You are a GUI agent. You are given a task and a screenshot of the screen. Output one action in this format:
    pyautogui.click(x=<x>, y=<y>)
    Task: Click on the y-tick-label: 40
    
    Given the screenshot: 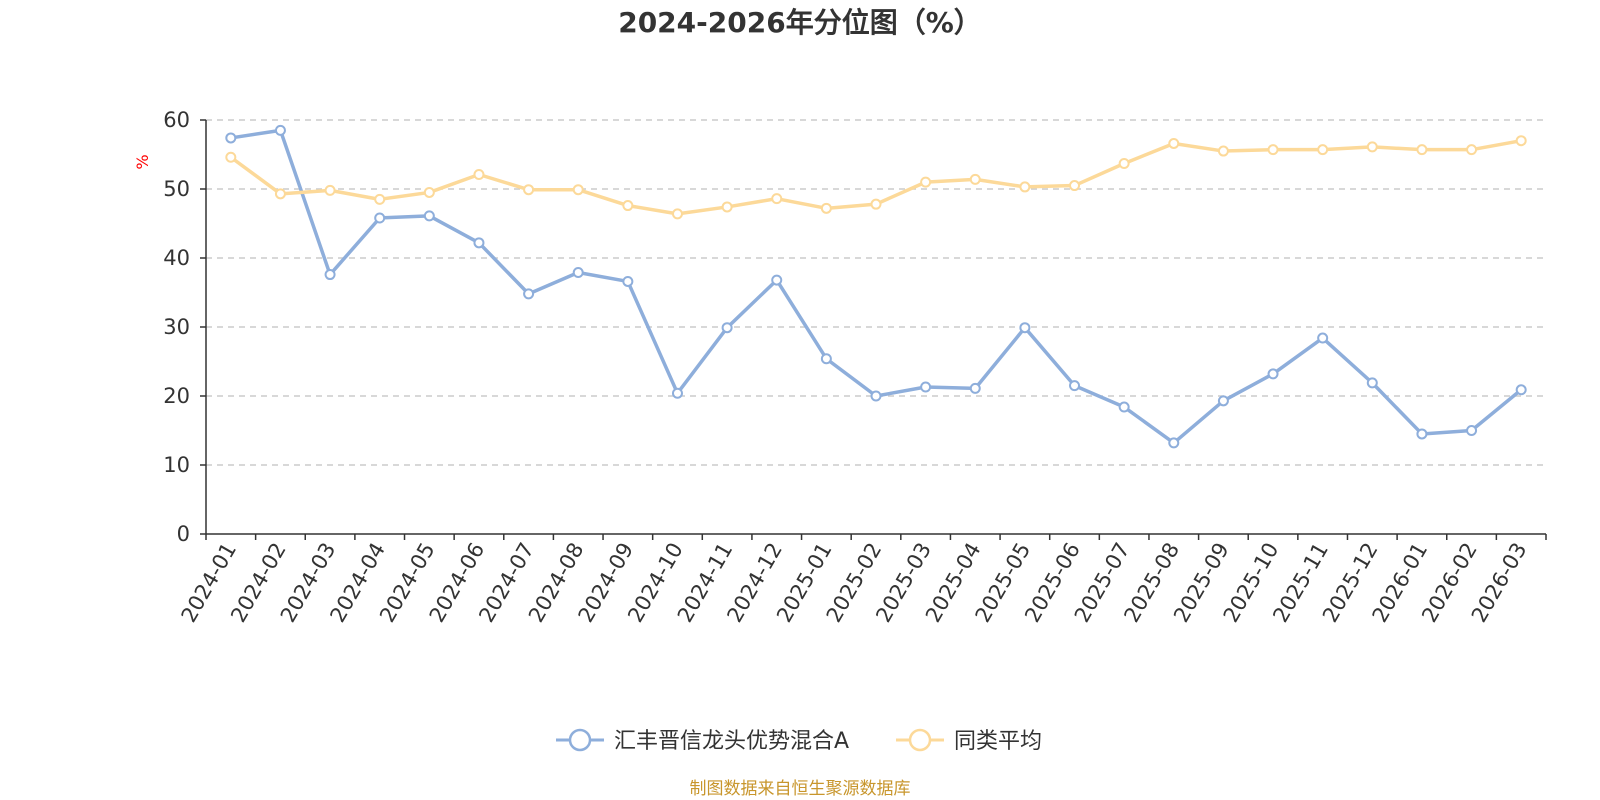 What is the action you would take?
    pyautogui.click(x=176, y=258)
    